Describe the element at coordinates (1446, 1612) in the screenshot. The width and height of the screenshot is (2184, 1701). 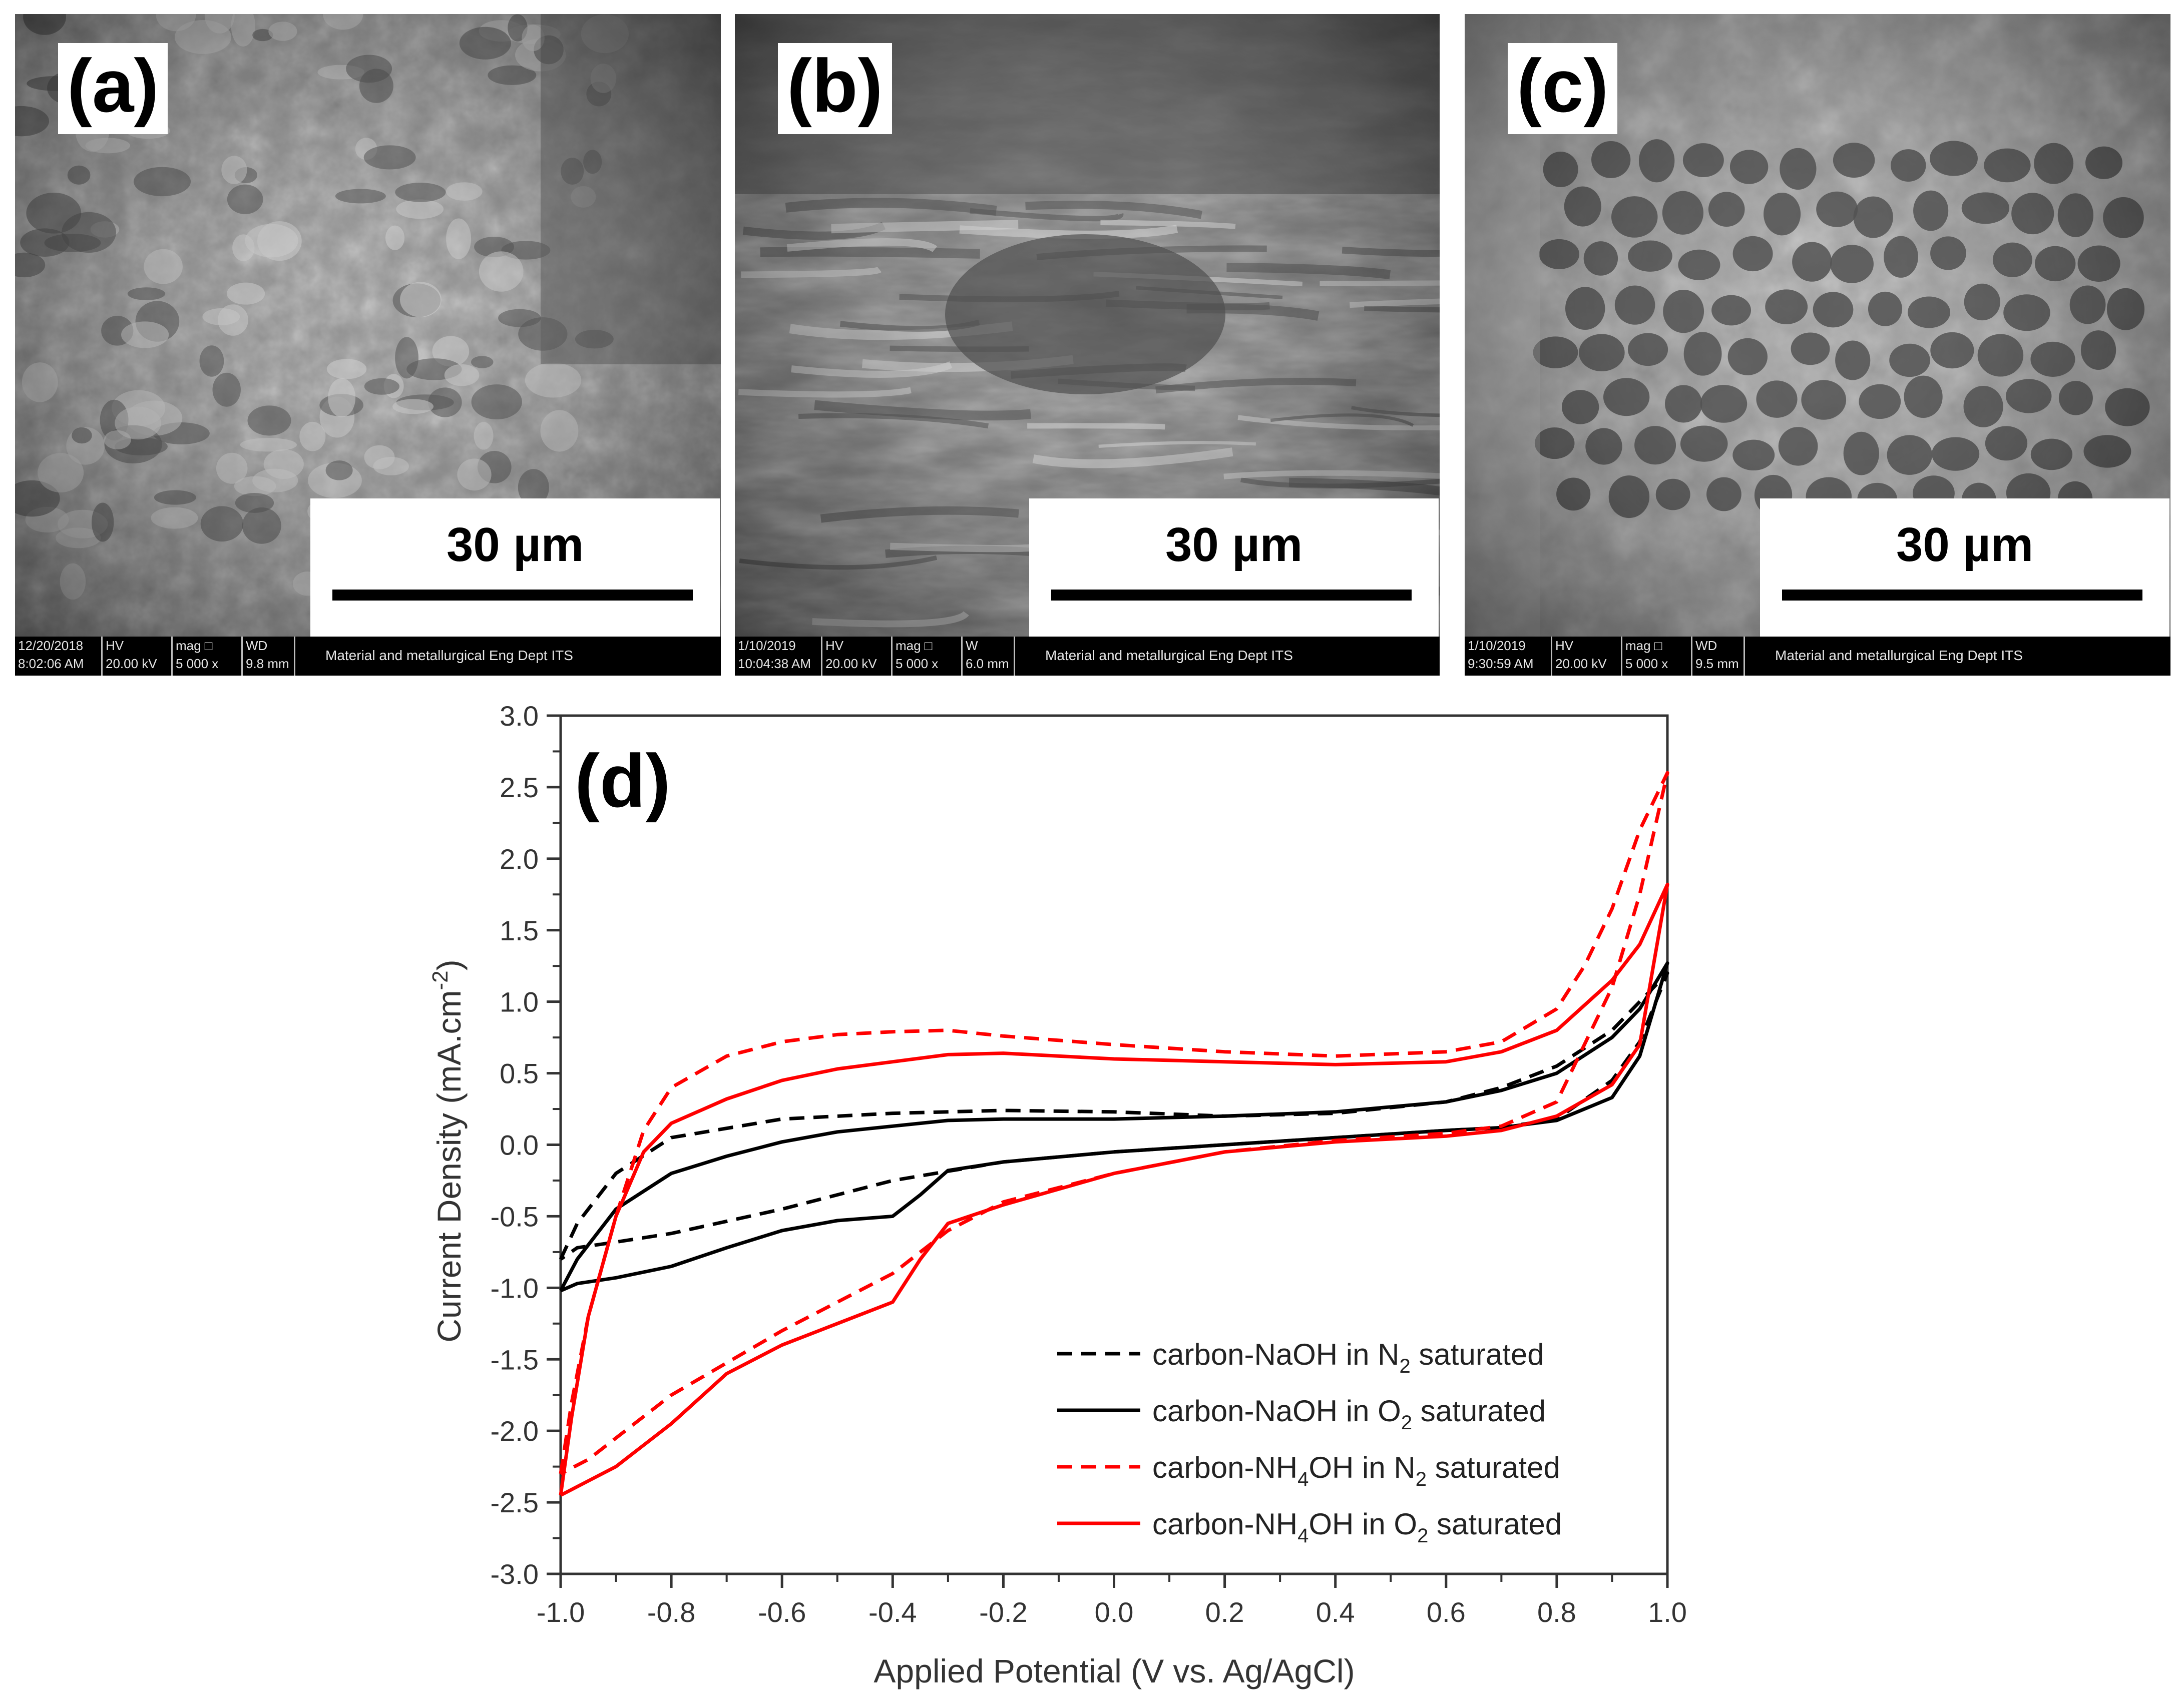
I see `x-tick-label: 0.6` at that location.